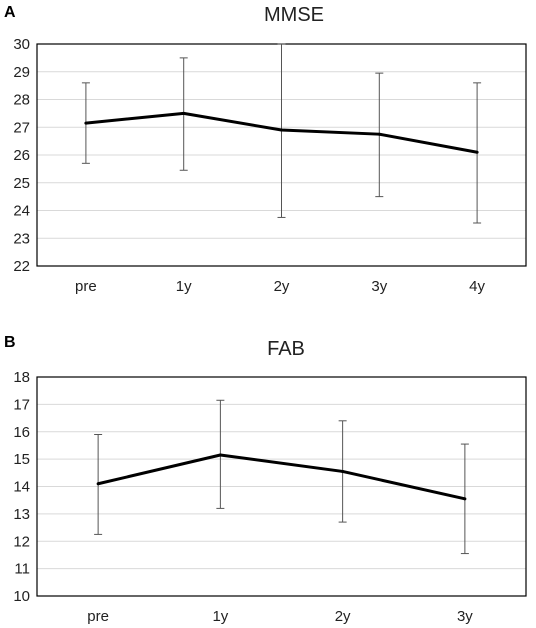 This screenshot has height=628, width=536. I want to click on y-tick-label: 27, so click(21, 127).